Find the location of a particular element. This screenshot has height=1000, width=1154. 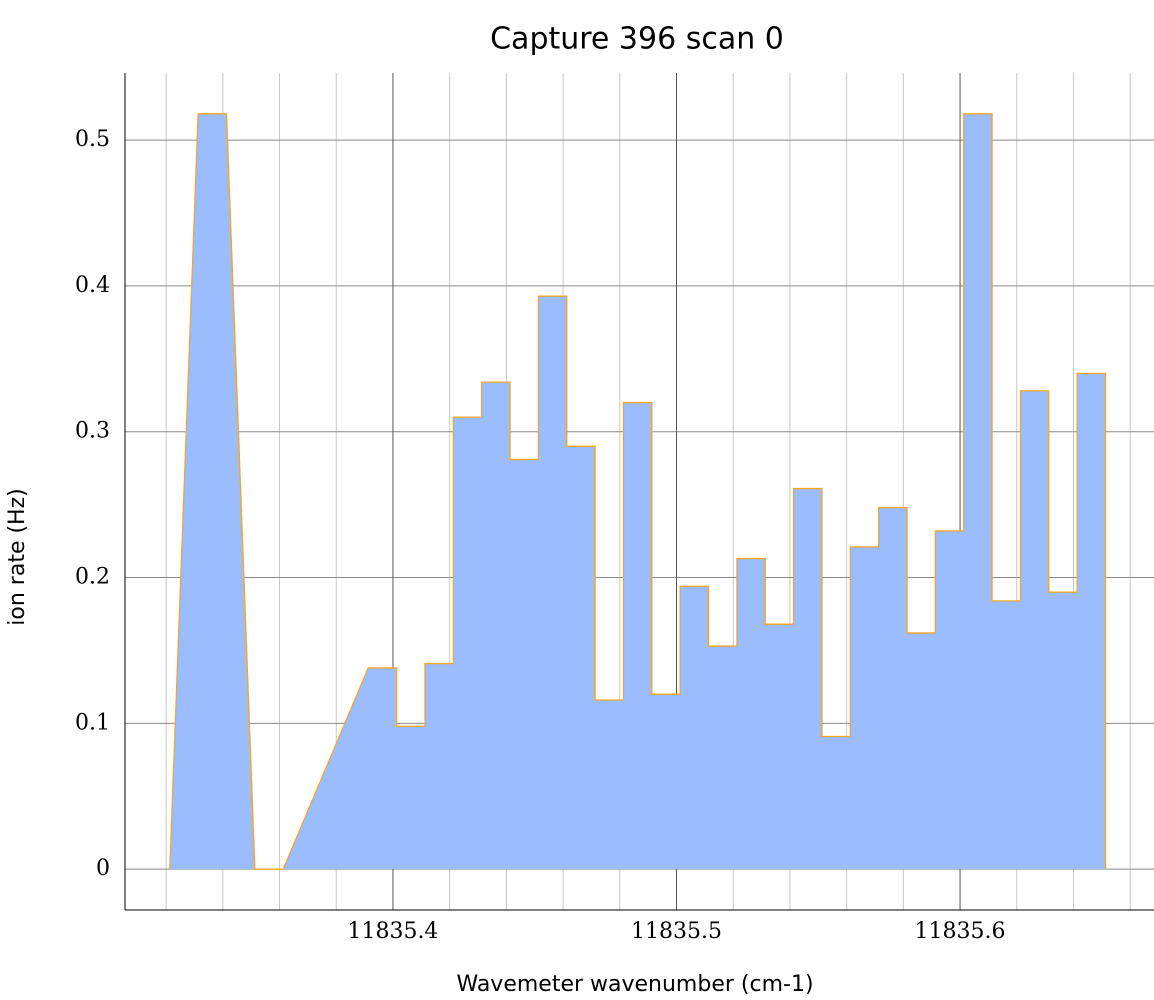

x-tick-label: 11835.6 is located at coordinates (960, 931).